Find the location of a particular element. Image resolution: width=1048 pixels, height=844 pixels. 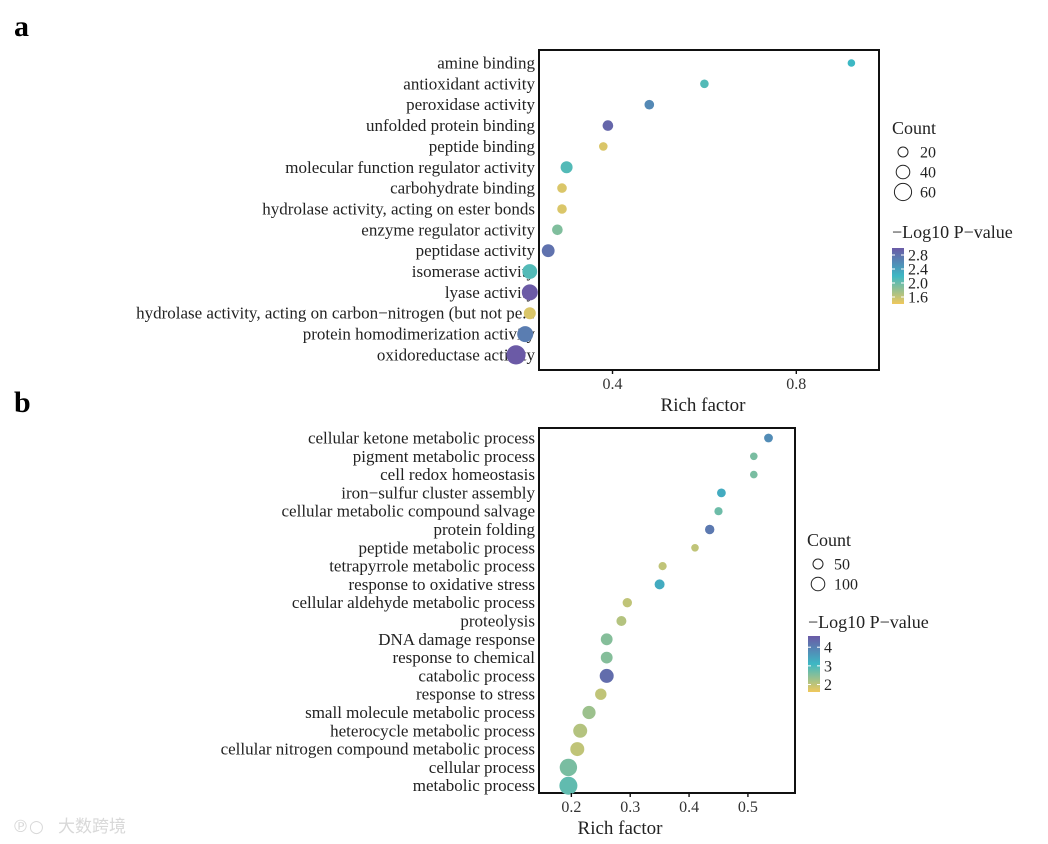

size-legend-label: 60 is located at coordinates (928, 193).